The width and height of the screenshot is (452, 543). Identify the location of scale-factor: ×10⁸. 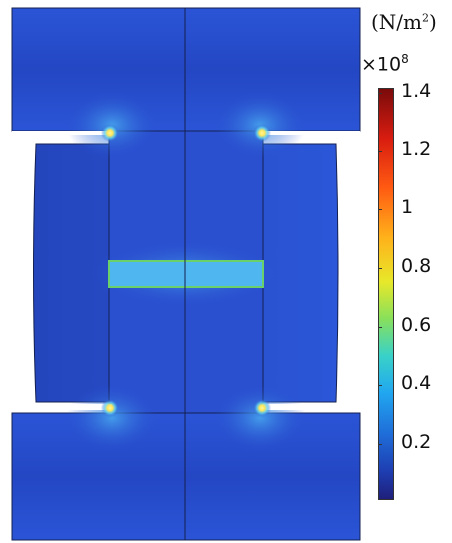
(385, 64).